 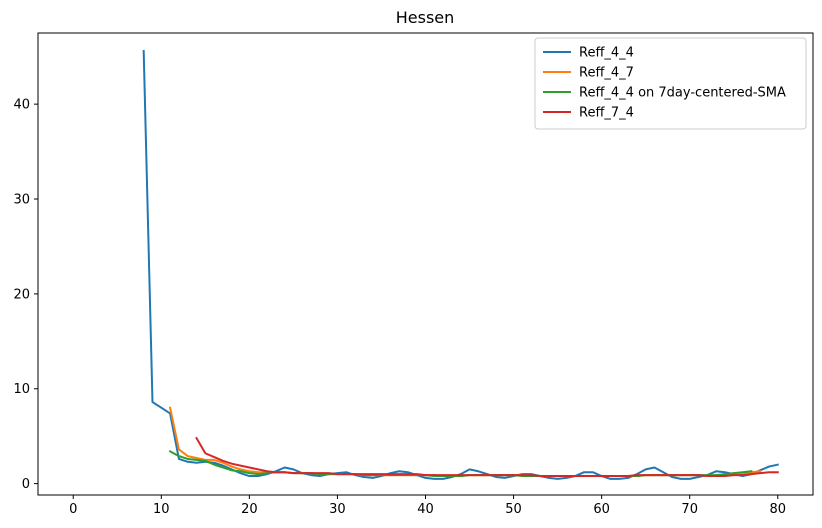 What do you see at coordinates (606, 73) in the screenshot?
I see `legend-label-1: Reff_4_7` at bounding box center [606, 73].